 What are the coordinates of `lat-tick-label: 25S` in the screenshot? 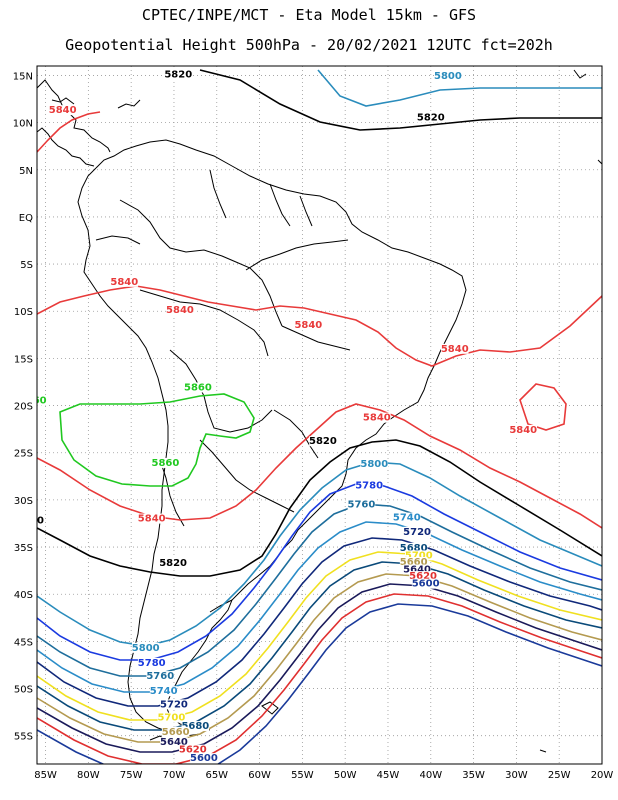 It's located at (23, 454).